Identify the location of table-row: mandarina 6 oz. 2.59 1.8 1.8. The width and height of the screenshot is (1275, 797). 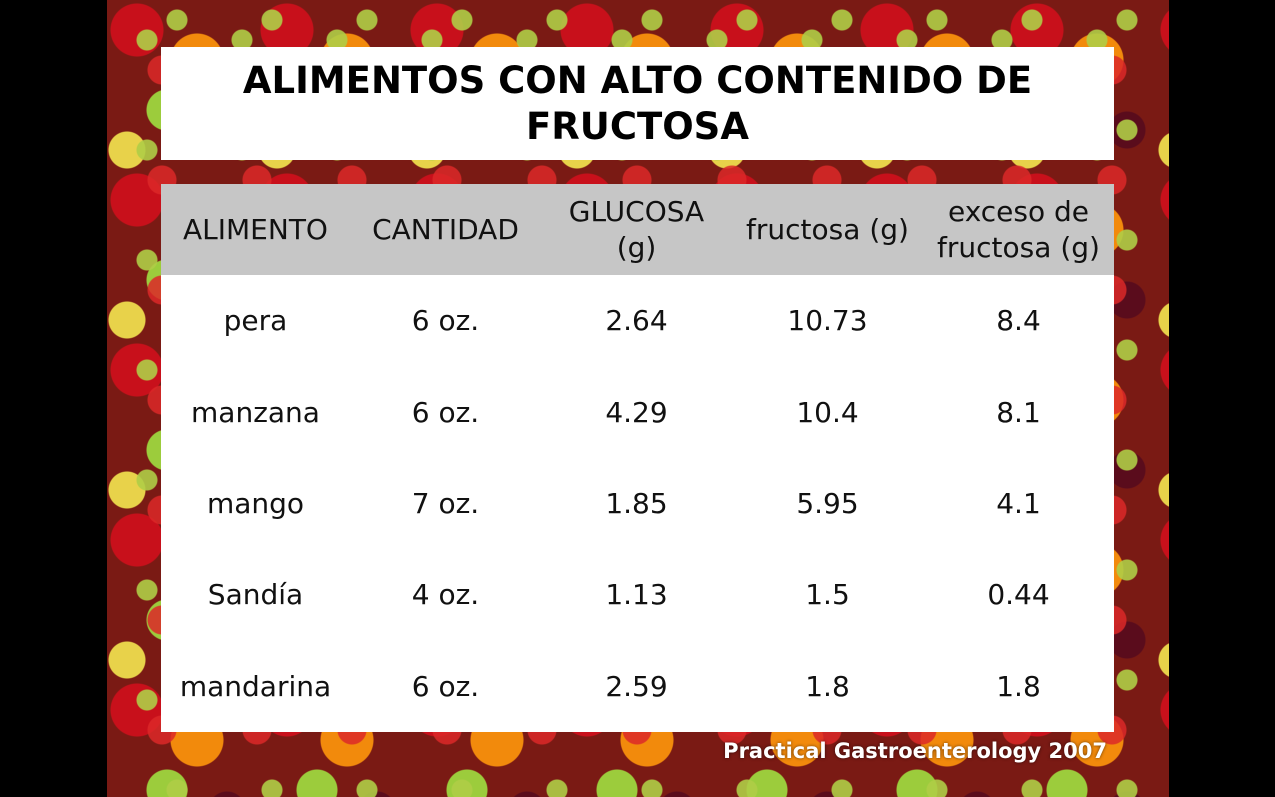
(637, 686).